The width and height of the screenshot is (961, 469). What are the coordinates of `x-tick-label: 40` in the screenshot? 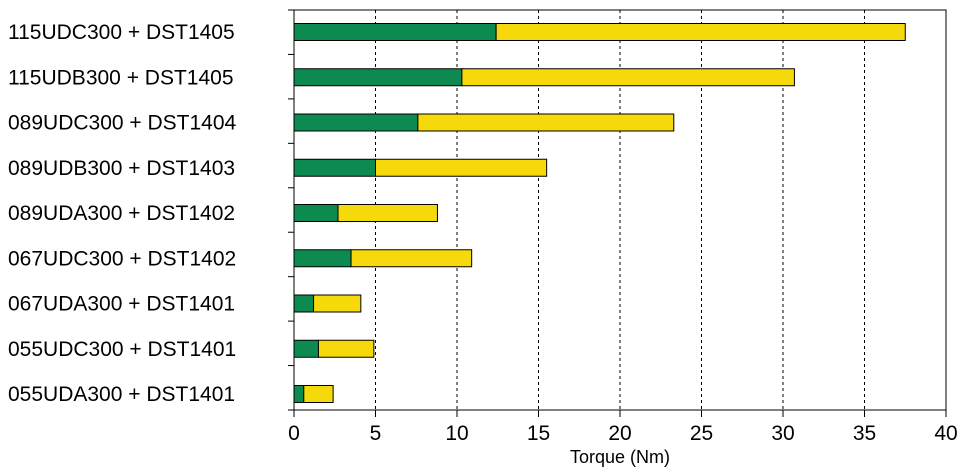 It's located at (945, 433).